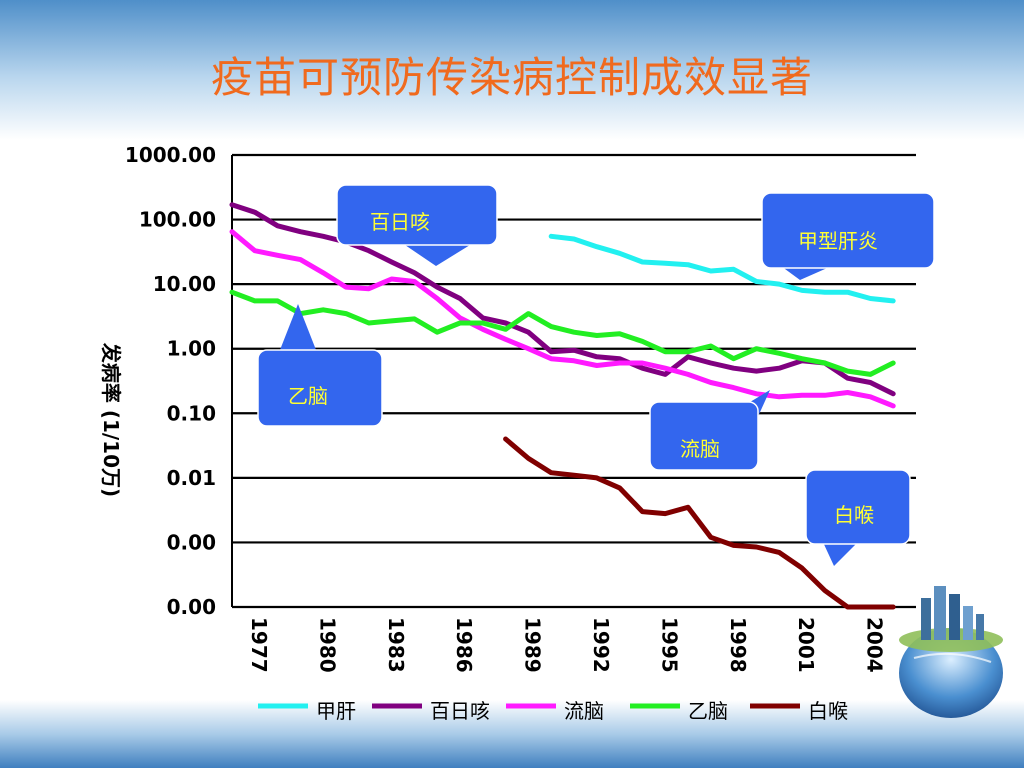 The image size is (1024, 768). Describe the element at coordinates (307, 711) in the screenshot. I see `legend-item-甲肝: 甲肝` at that location.